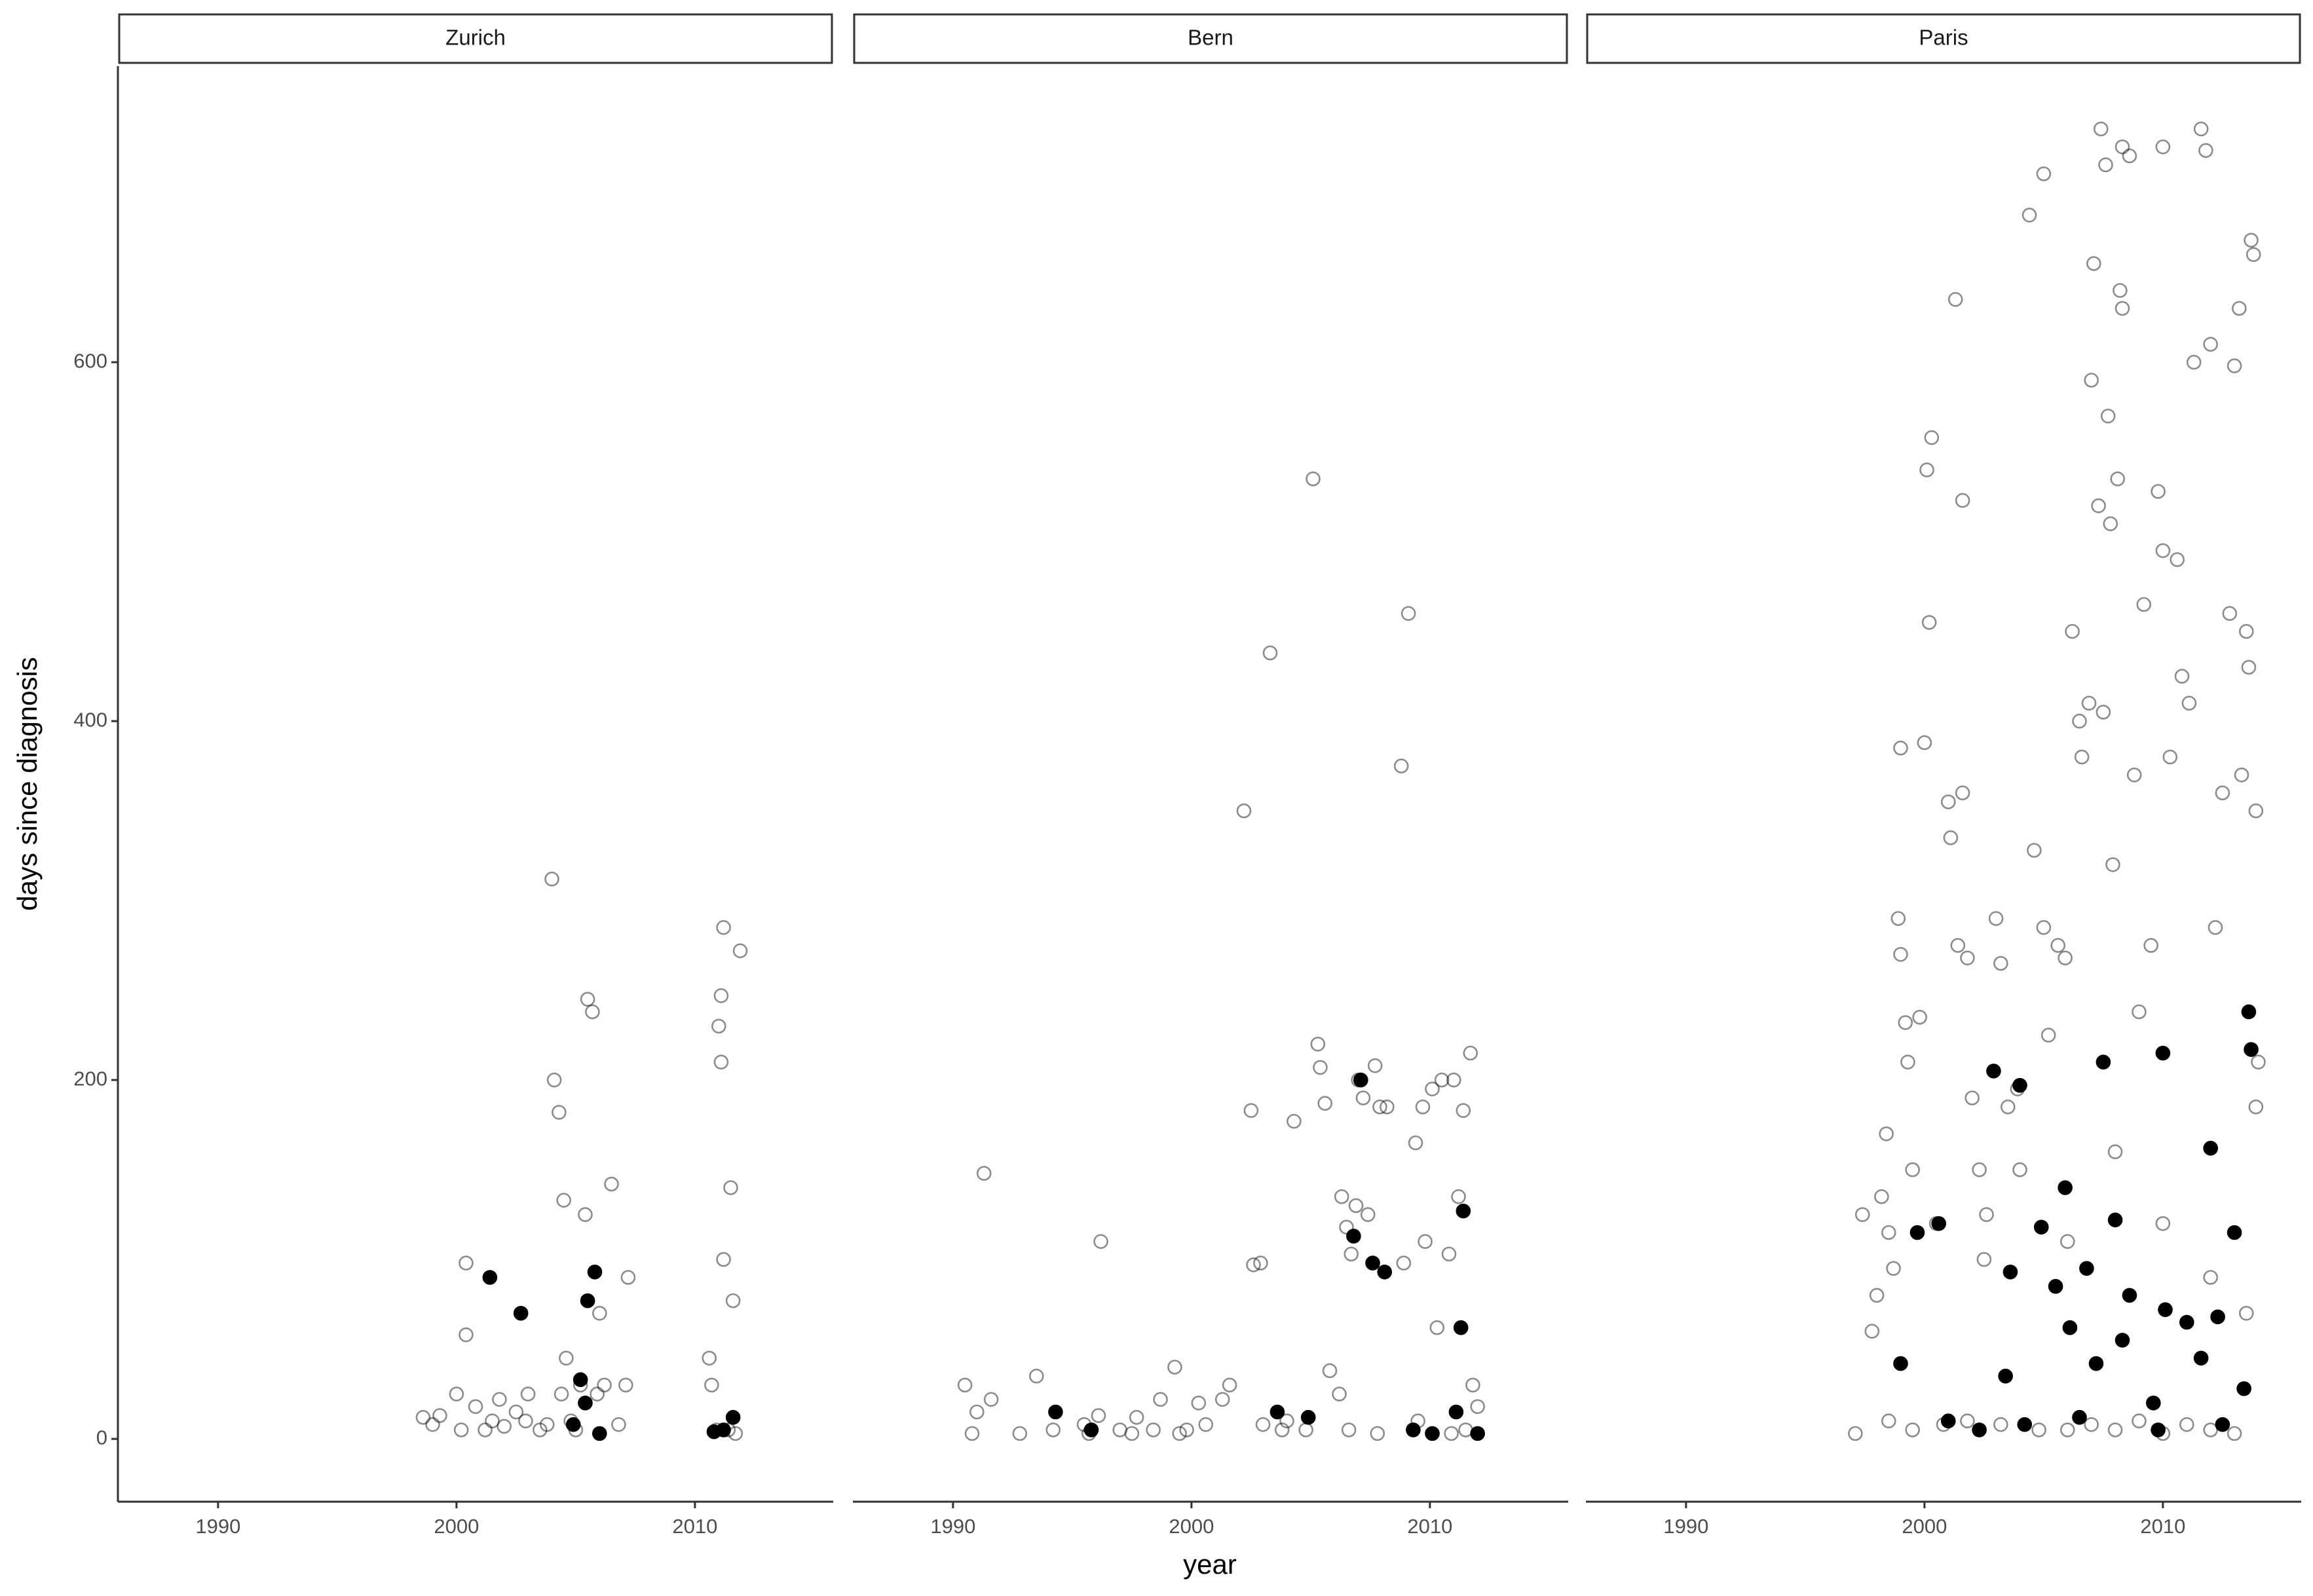  What do you see at coordinates (101, 1437) in the screenshot?
I see `y-tick-label: 0` at bounding box center [101, 1437].